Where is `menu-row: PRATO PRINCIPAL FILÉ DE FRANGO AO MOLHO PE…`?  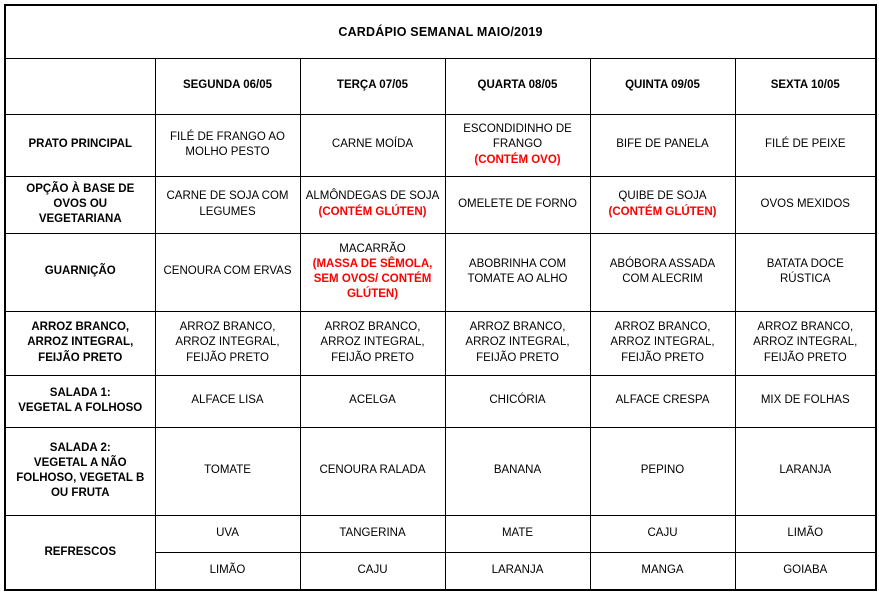 menu-row: PRATO PRINCIPAL FILÉ DE FRANGO AO MOLHO PE… is located at coordinates (440, 145).